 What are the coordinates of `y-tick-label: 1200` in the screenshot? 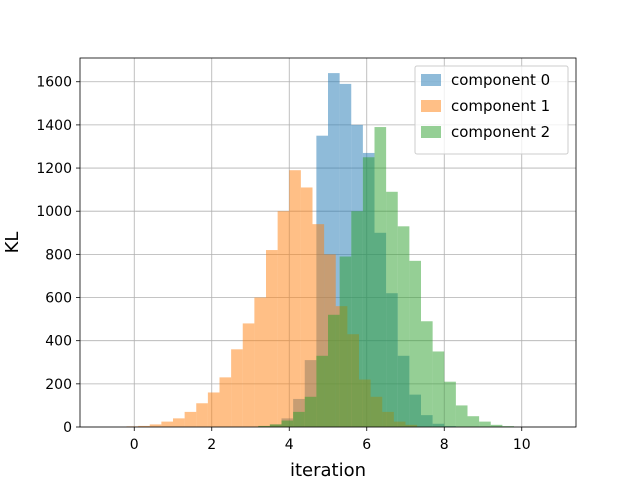 It's located at (54, 169).